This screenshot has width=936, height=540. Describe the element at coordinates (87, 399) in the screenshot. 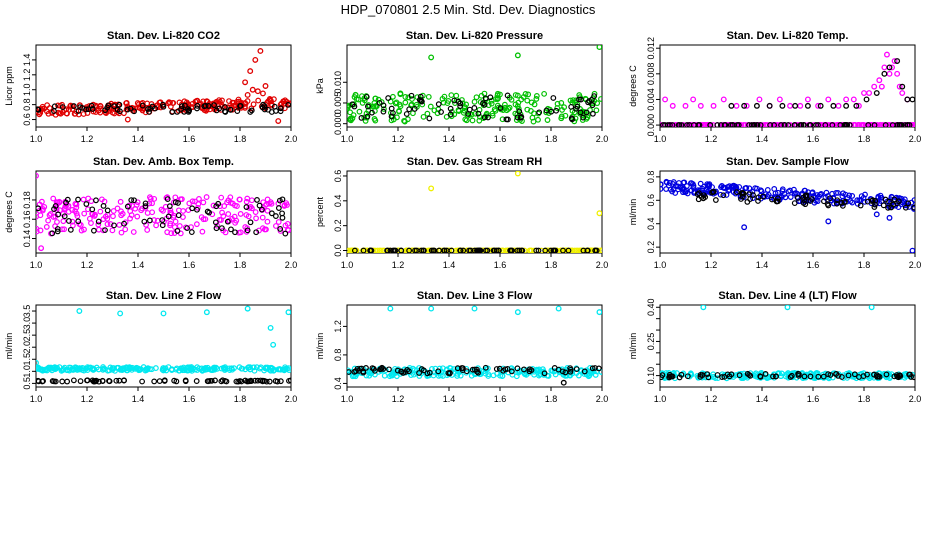

I see `x-tick-label: 1.2` at that location.